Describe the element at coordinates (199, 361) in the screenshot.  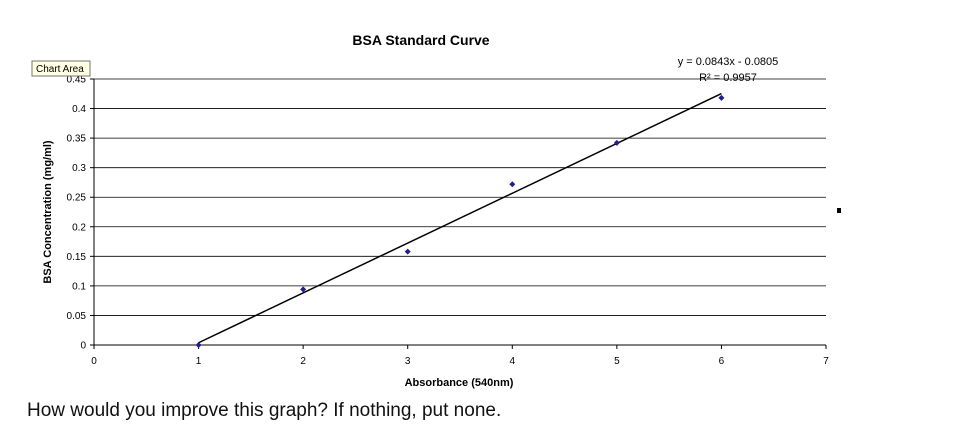
I see `x-tick-label: 1` at that location.